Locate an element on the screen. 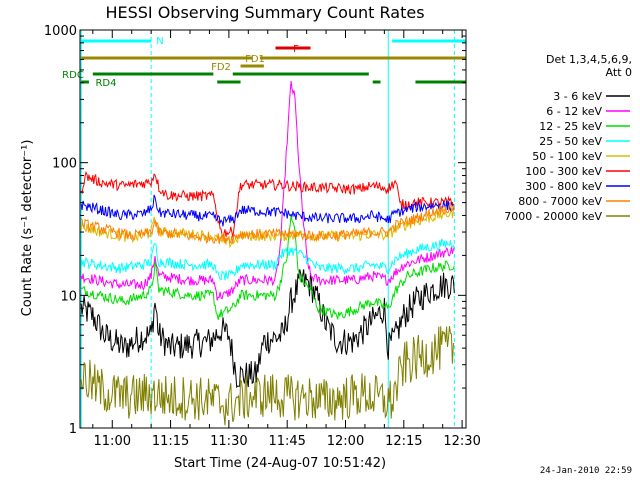 The height and width of the screenshot is (480, 640). chart-title: HESSI Observing Summary Count Rates is located at coordinates (264, 12).